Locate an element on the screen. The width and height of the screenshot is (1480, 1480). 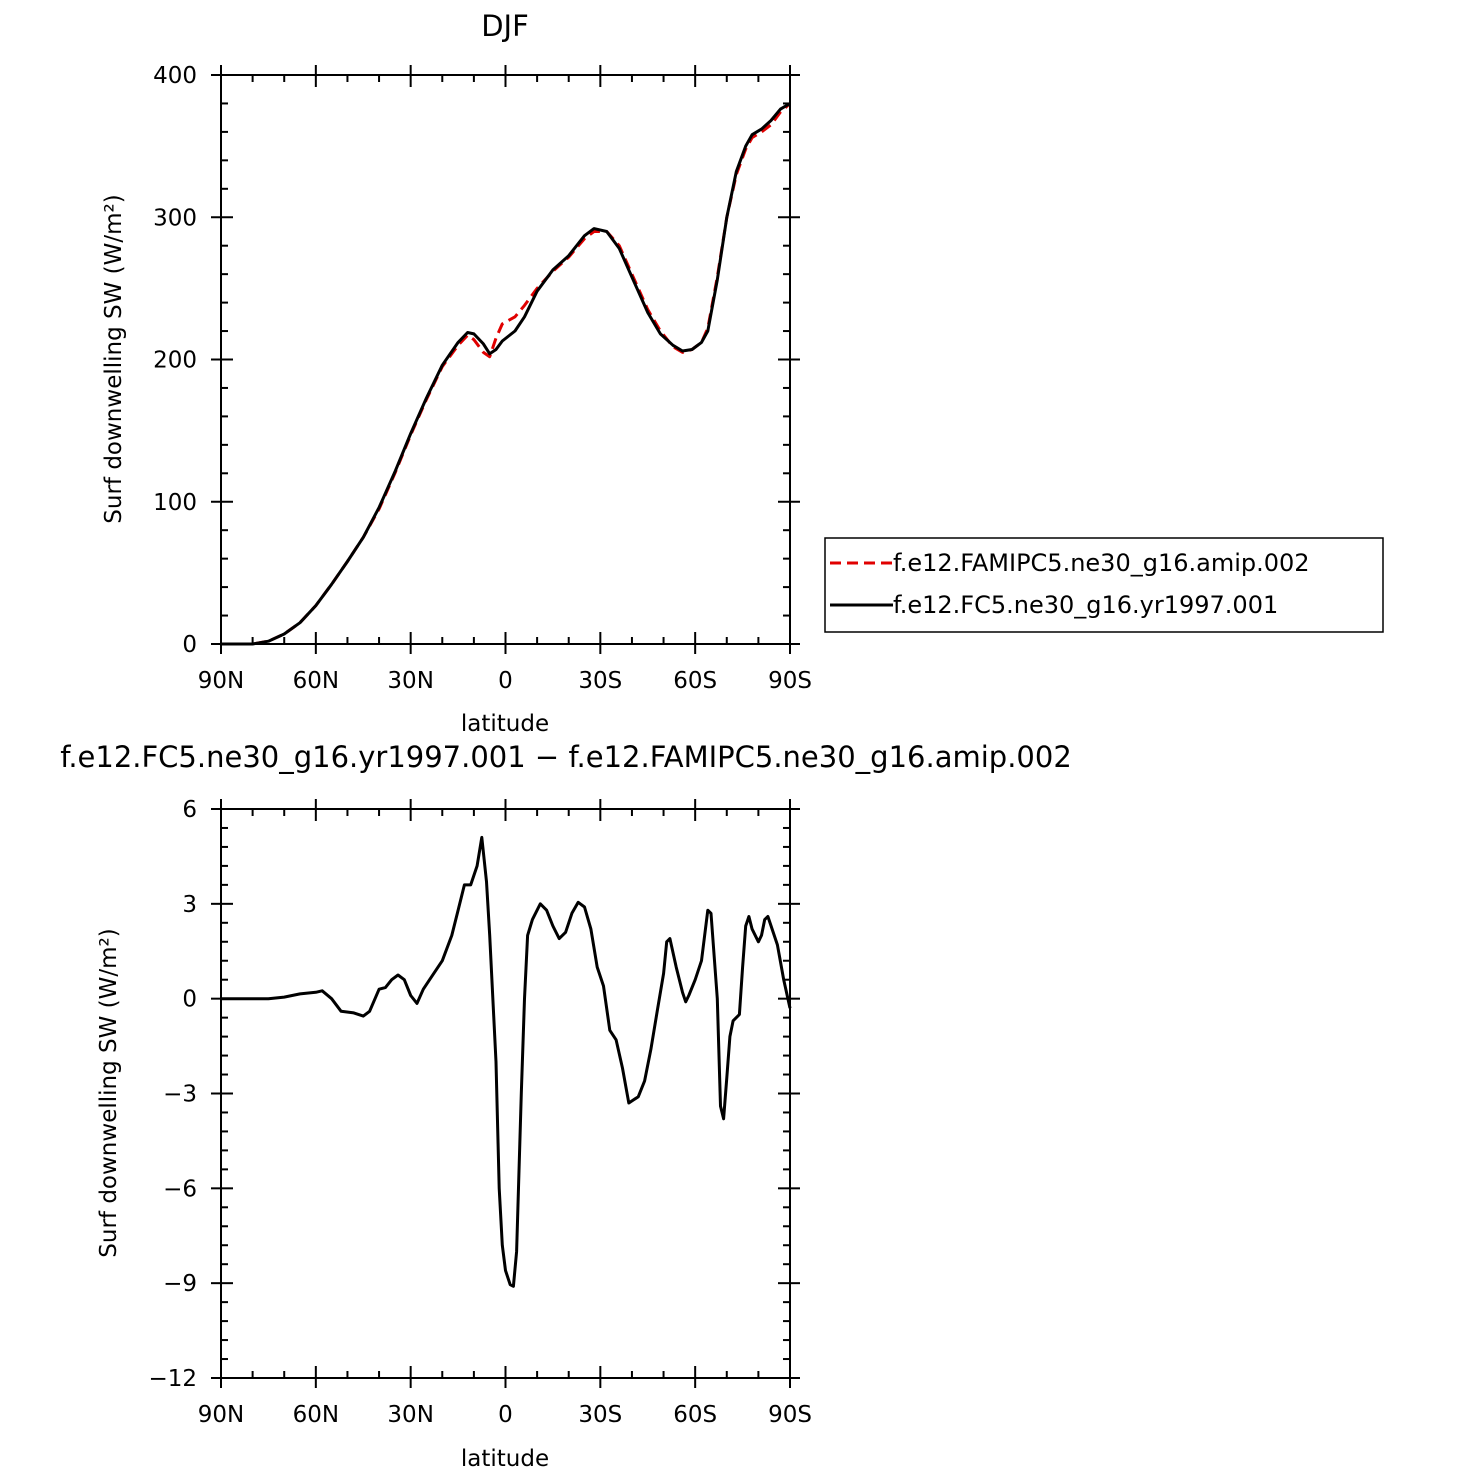
bottom-panel-y-tick-labels: −12 −9 −6 −3 0 3 6 is located at coordinates (172, 1094).